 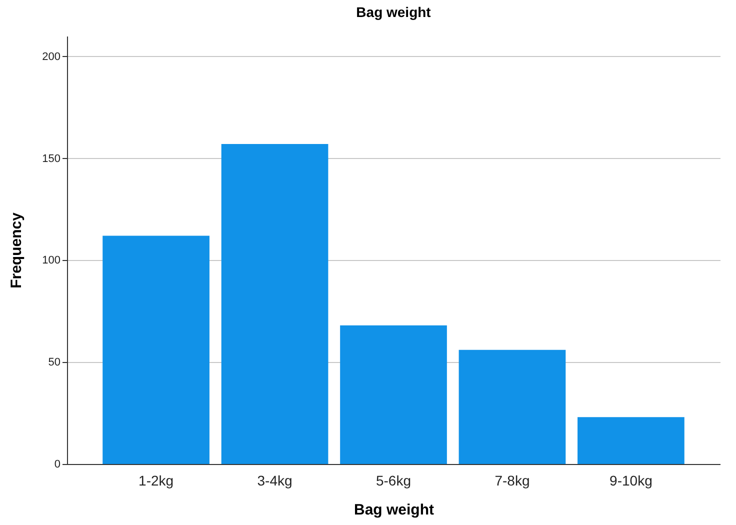 I want to click on y-tick-label: 150, so click(x=51, y=158).